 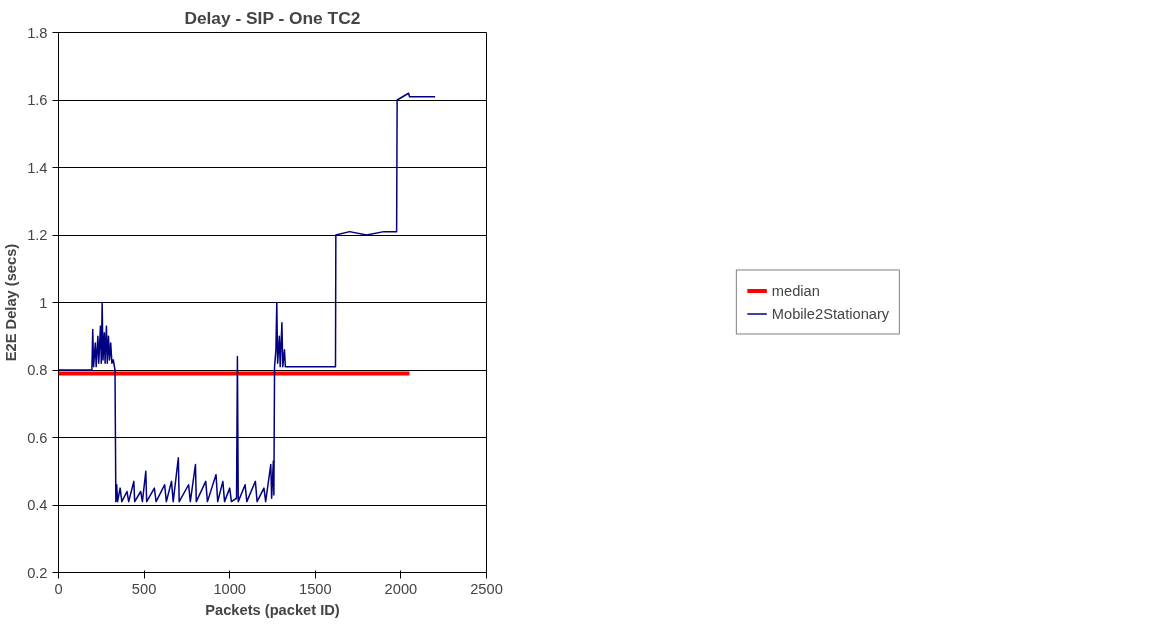 I want to click on legend-label: median, so click(x=795, y=290).